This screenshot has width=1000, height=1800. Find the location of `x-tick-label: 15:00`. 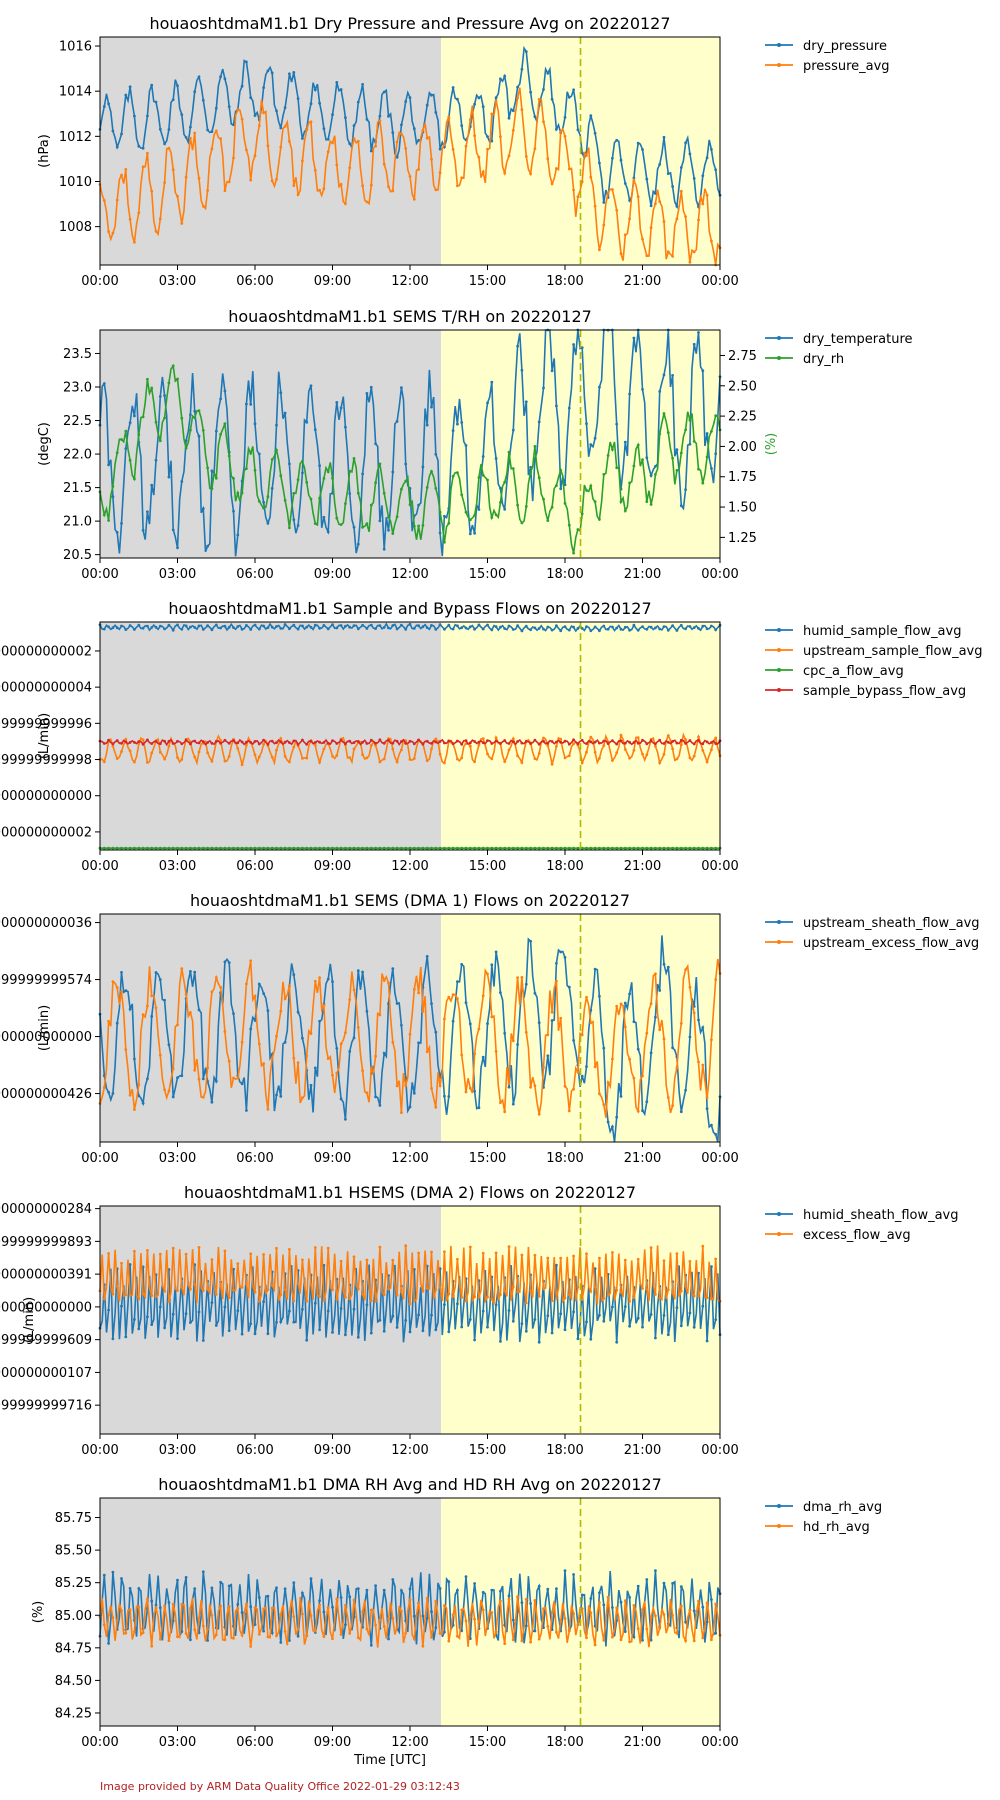

x-tick-label: 15:00 is located at coordinates (487, 281).